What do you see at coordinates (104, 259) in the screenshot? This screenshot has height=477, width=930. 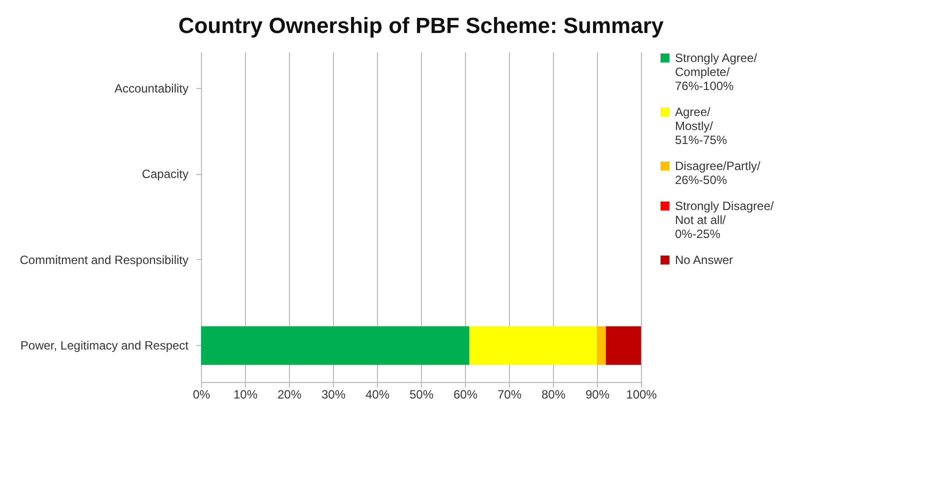 I see `y-tick-label: Commitment and Responsibility` at bounding box center [104, 259].